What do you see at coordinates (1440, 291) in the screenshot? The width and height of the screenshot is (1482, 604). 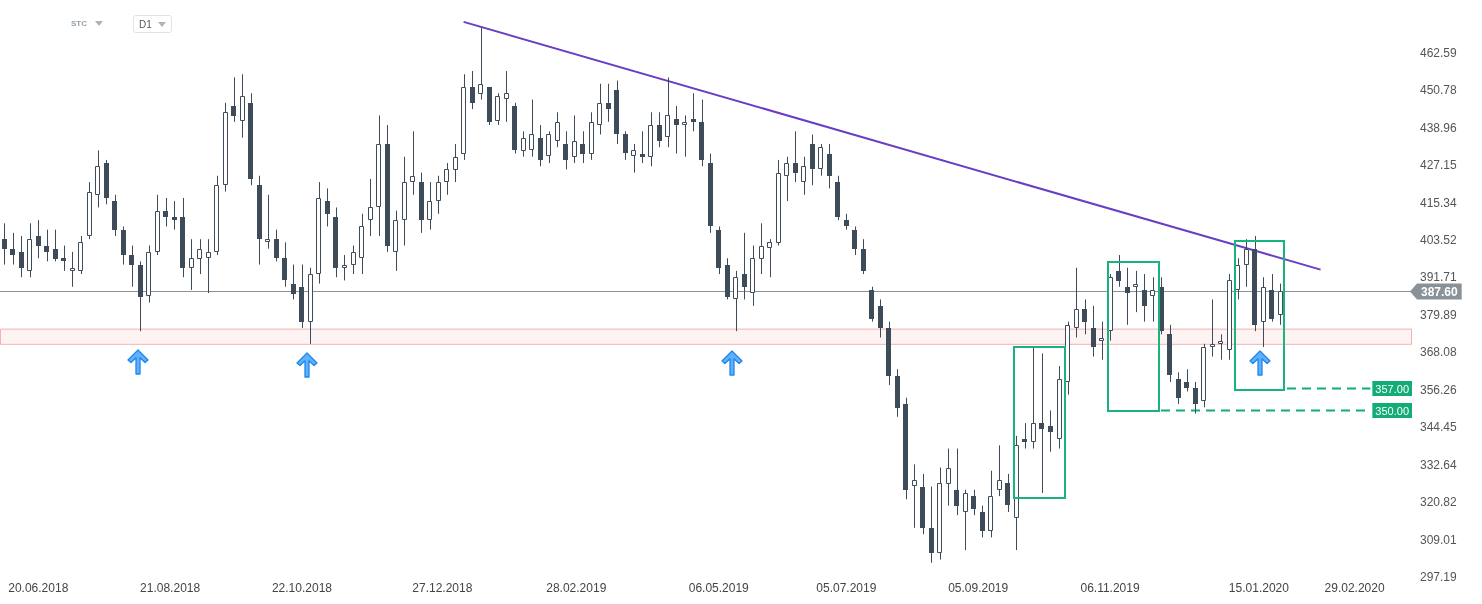 I see `ref-line-label: 387.60` at bounding box center [1440, 291].